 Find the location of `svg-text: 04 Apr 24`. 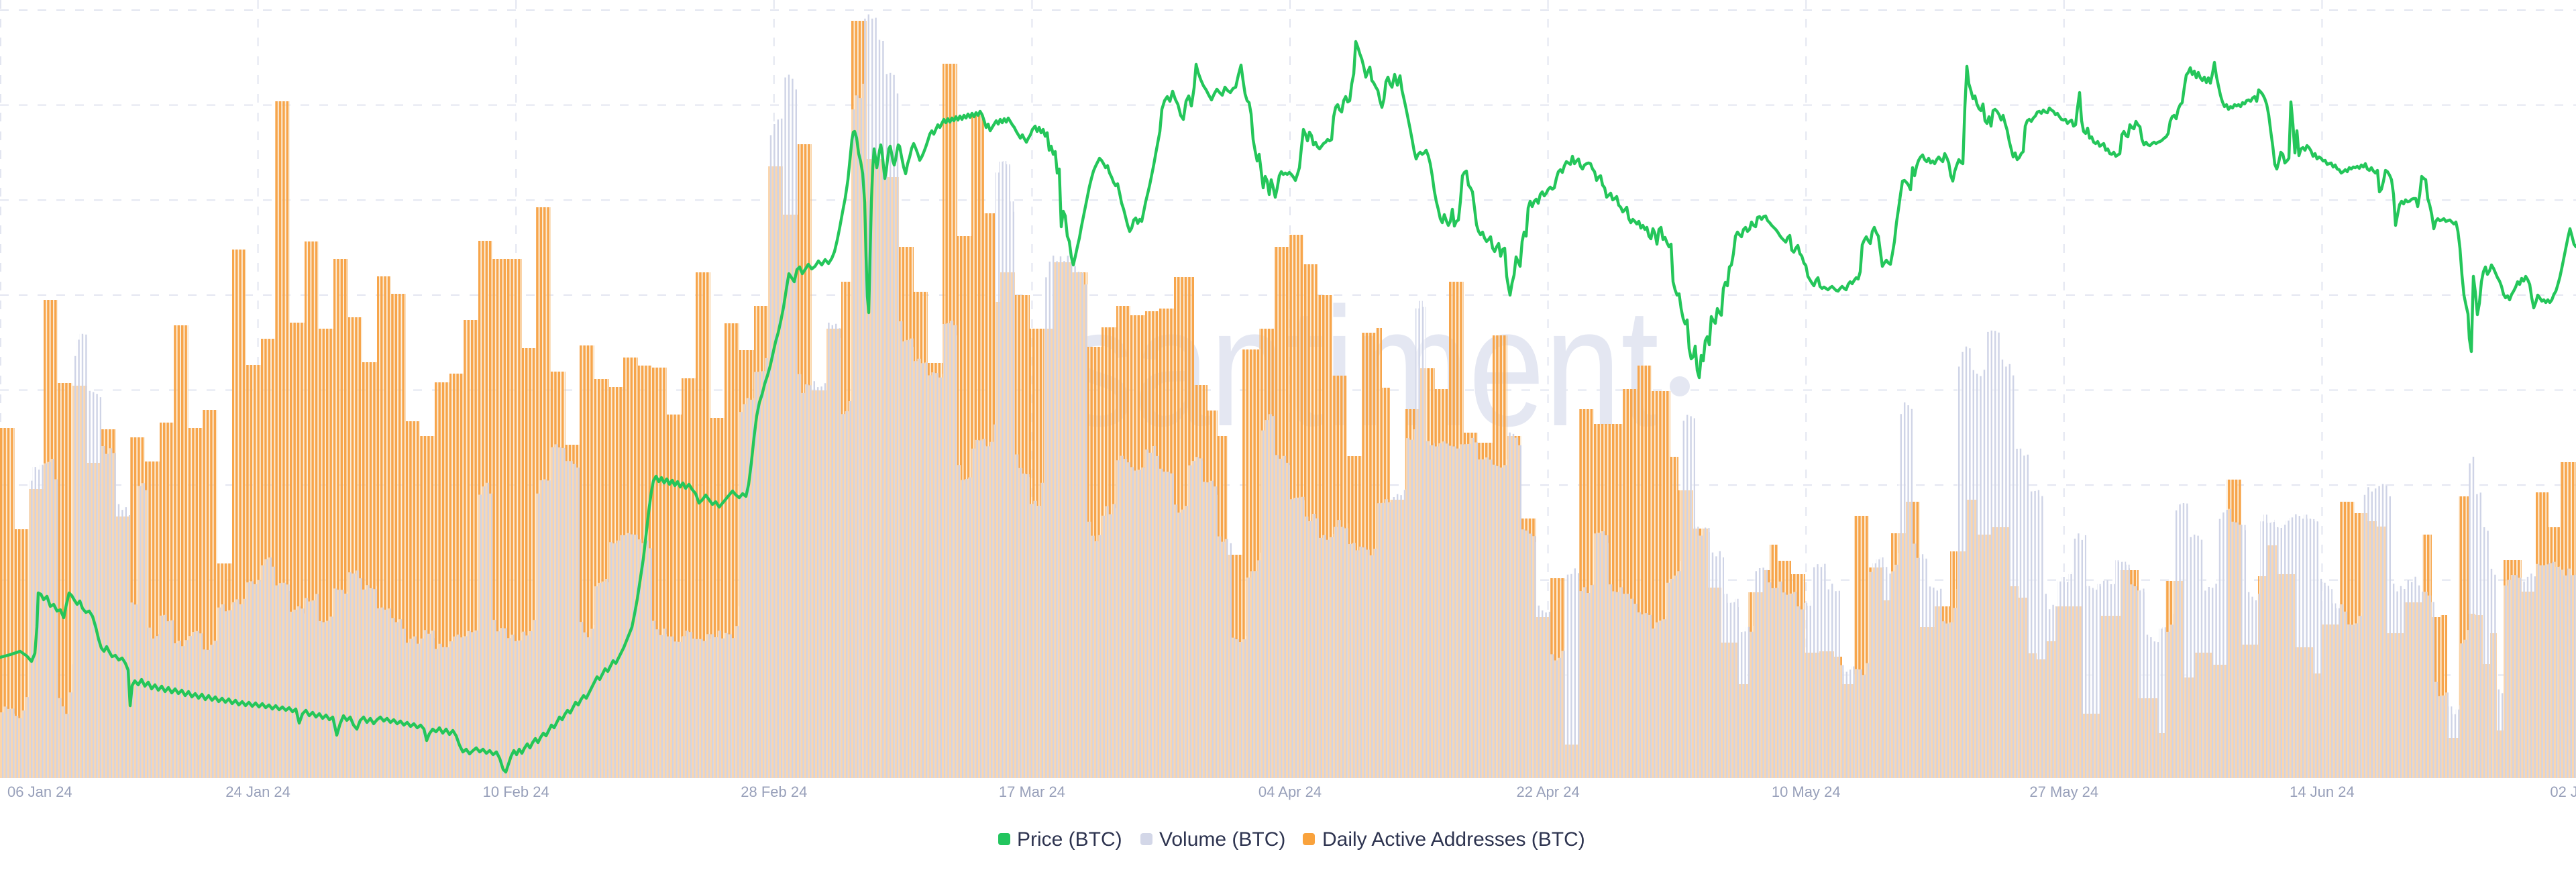

svg-text: 04 Apr 24 is located at coordinates (1290, 791).